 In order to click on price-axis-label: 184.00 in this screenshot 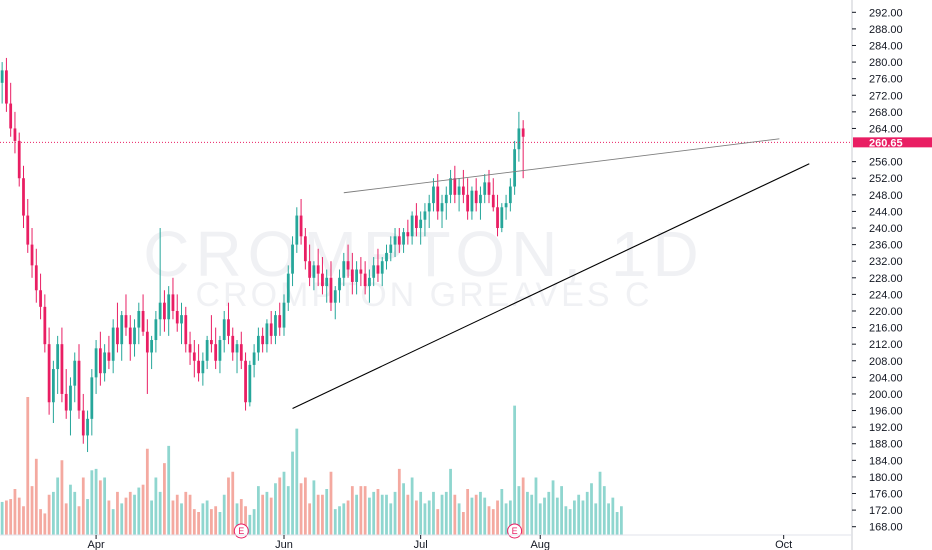, I will do `click(886, 461)`.